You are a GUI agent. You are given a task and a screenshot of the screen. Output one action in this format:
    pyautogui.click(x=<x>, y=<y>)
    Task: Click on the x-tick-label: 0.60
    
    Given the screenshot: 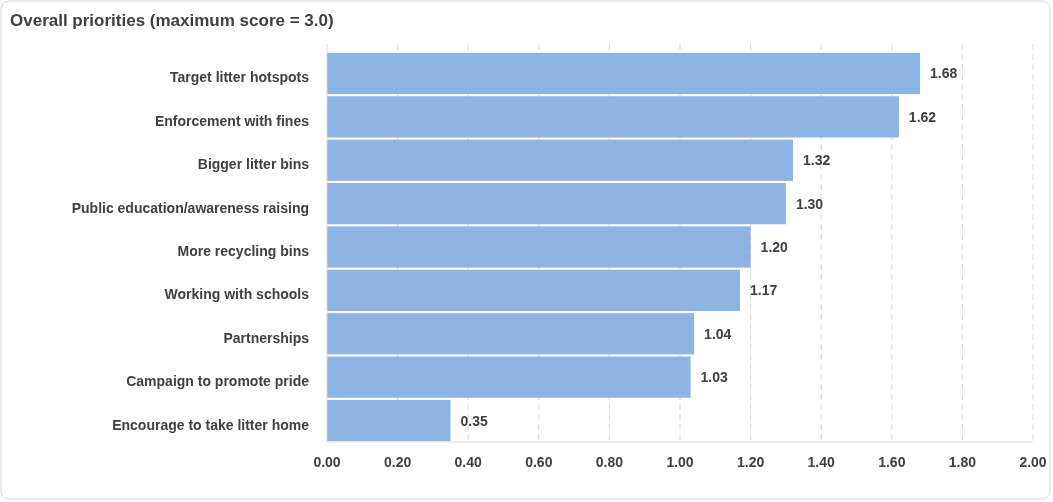 What is the action you would take?
    pyautogui.click(x=539, y=462)
    